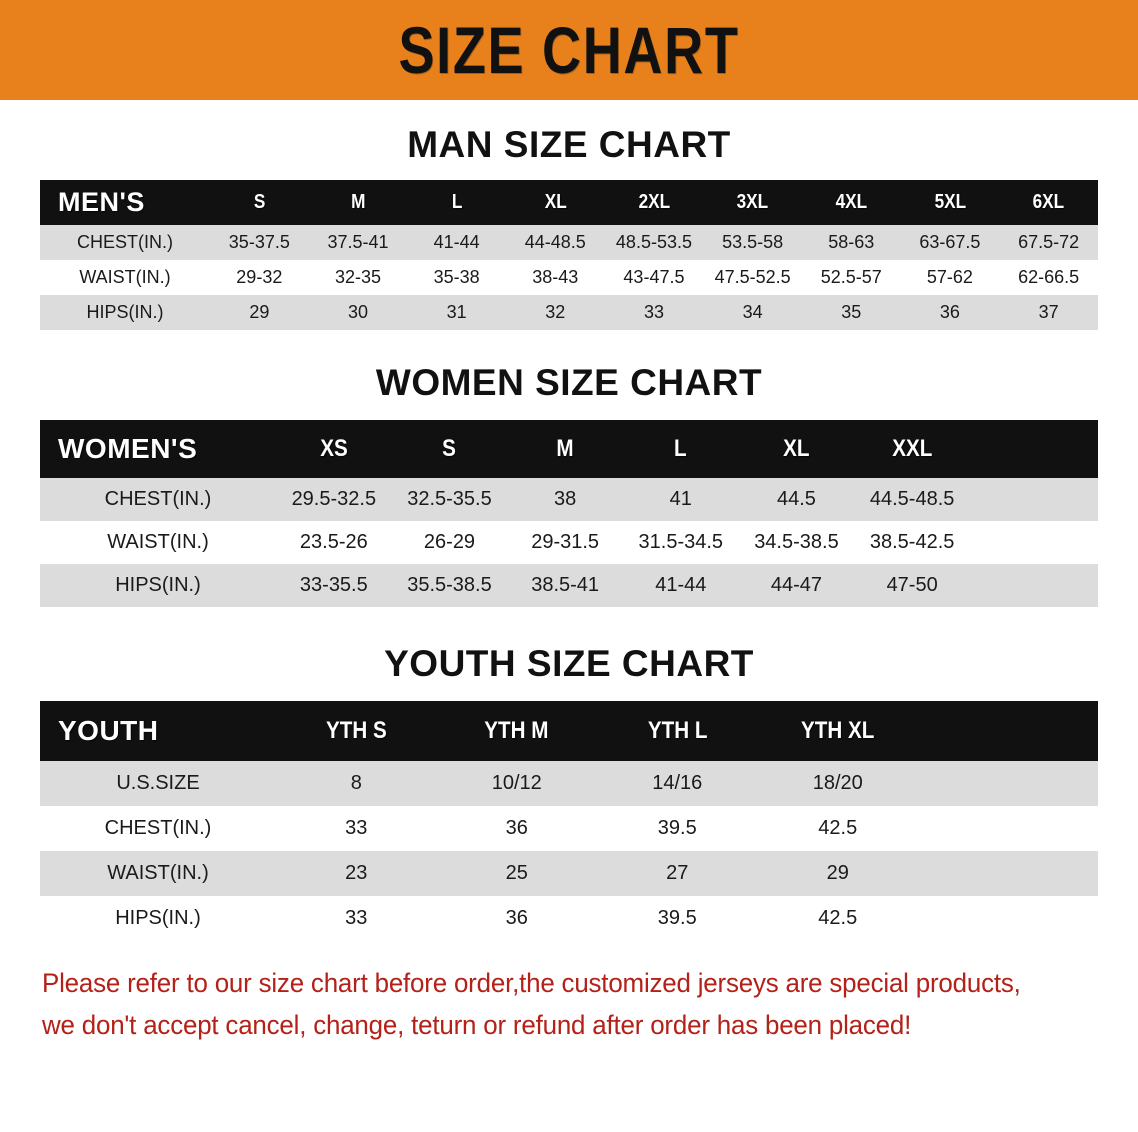  Describe the element at coordinates (456, 277) in the screenshot. I see `table-cell: 35-38` at that location.